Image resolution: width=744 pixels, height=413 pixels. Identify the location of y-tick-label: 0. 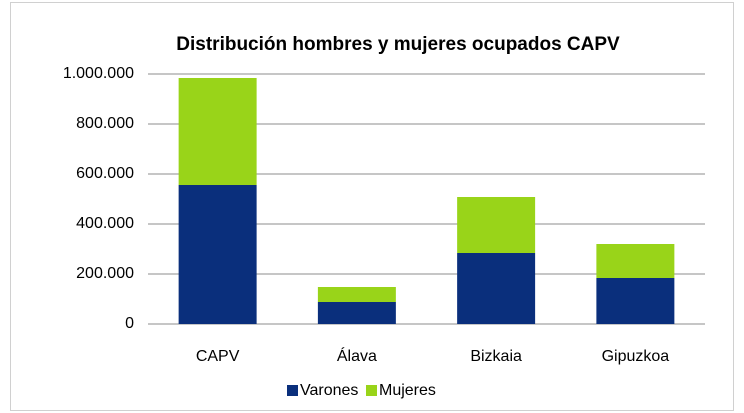
(129, 323).